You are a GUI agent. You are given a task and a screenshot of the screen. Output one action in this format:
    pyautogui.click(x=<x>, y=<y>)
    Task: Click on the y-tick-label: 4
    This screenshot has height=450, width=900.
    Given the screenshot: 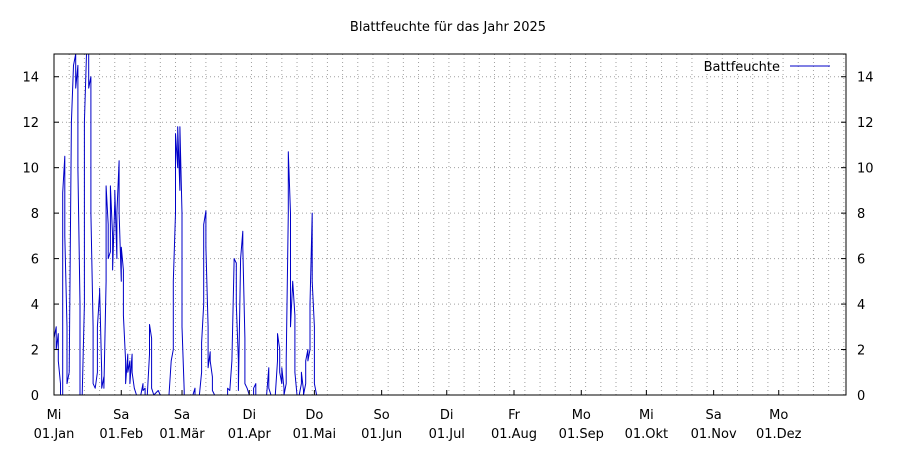 What is the action you would take?
    pyautogui.click(x=35, y=305)
    